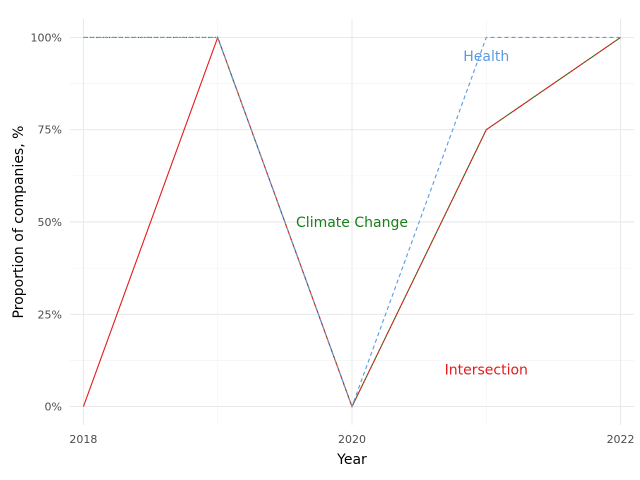 The height and width of the screenshot is (480, 640). I want to click on series-label-climate-change: Climate Change, so click(352, 223).